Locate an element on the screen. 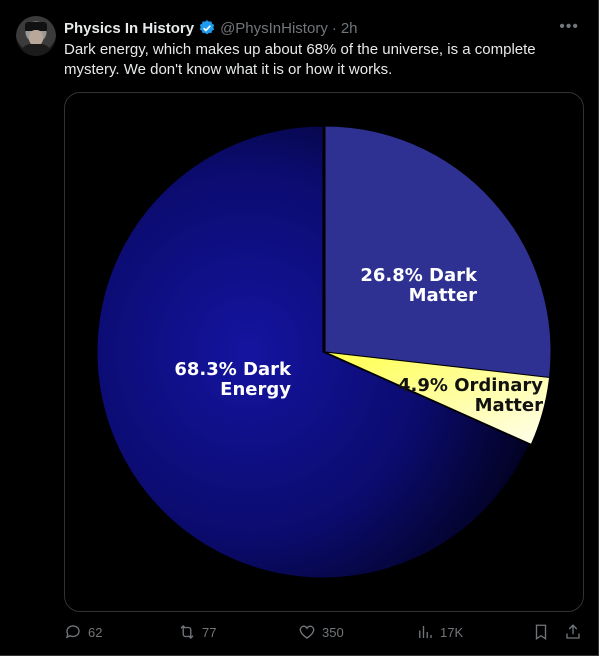 The image size is (599, 656). slice-dark-matter is located at coordinates (438, 252).